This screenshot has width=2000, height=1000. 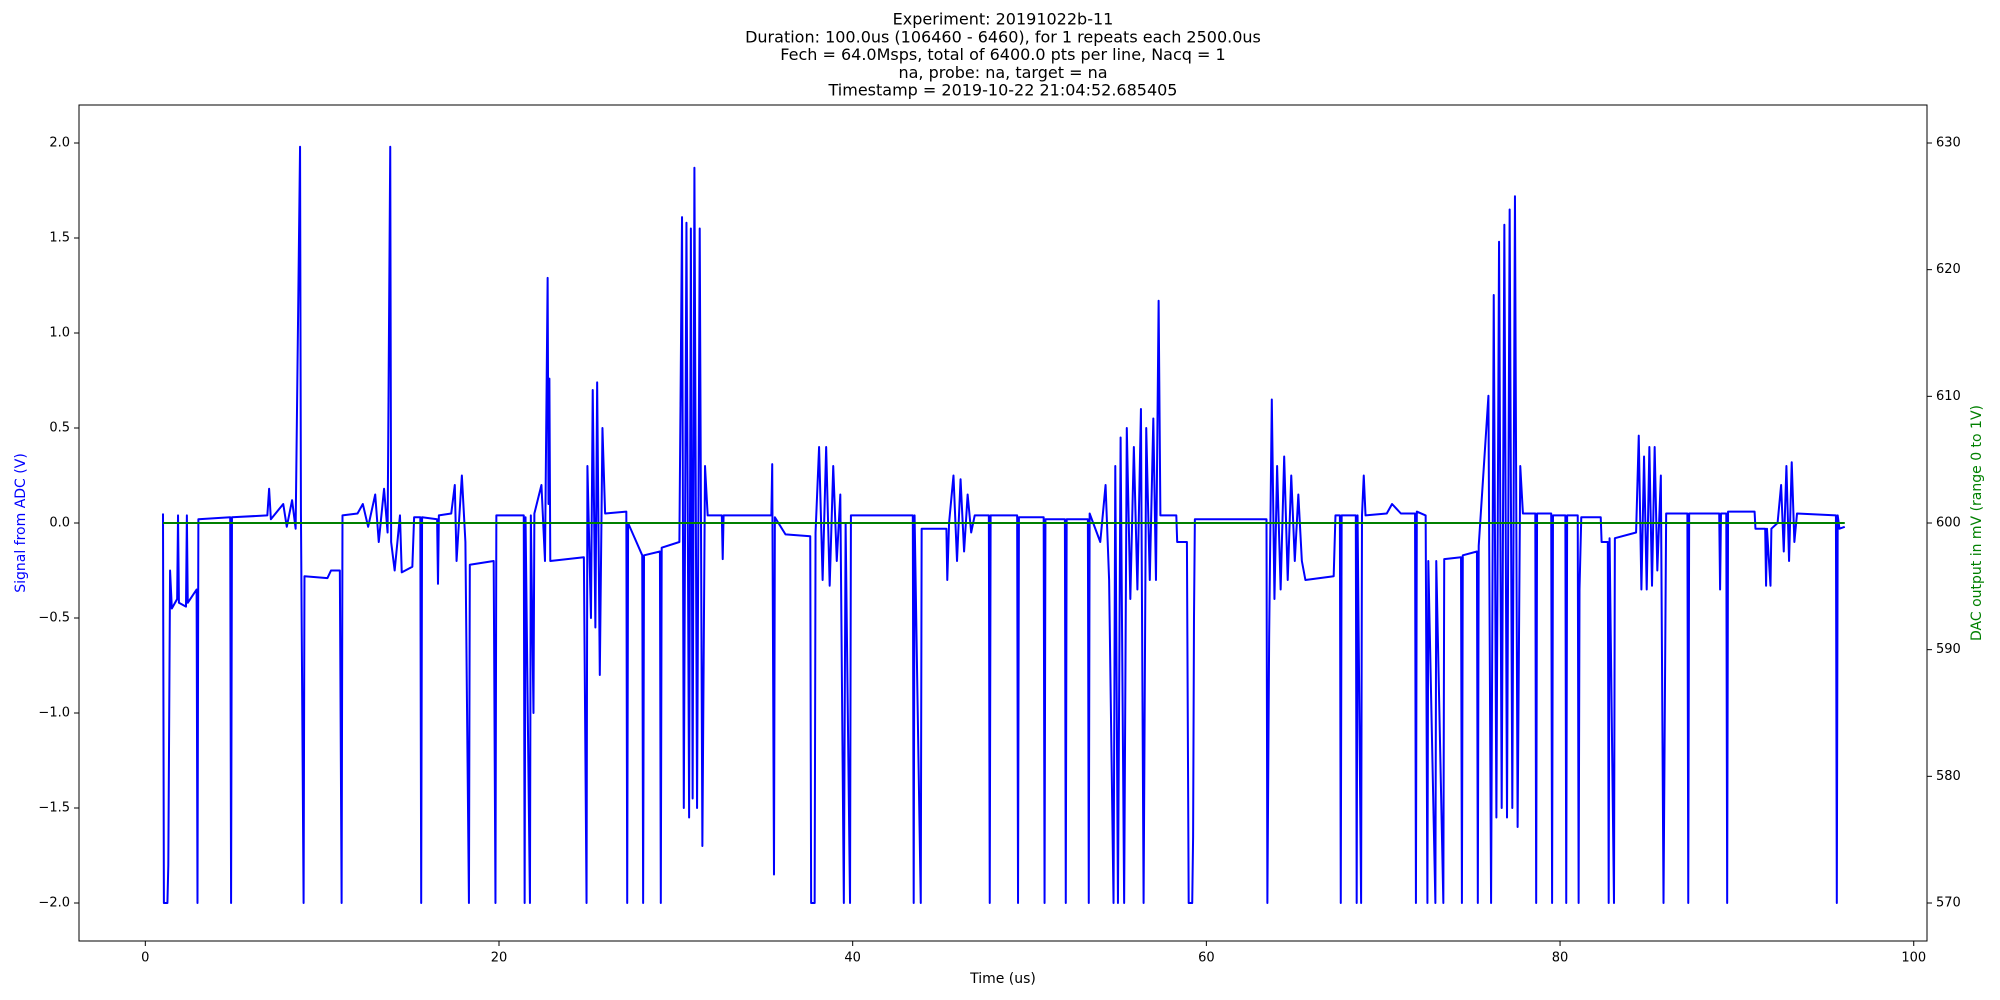 I want to click on x-tick-label: 20, so click(x=499, y=958).